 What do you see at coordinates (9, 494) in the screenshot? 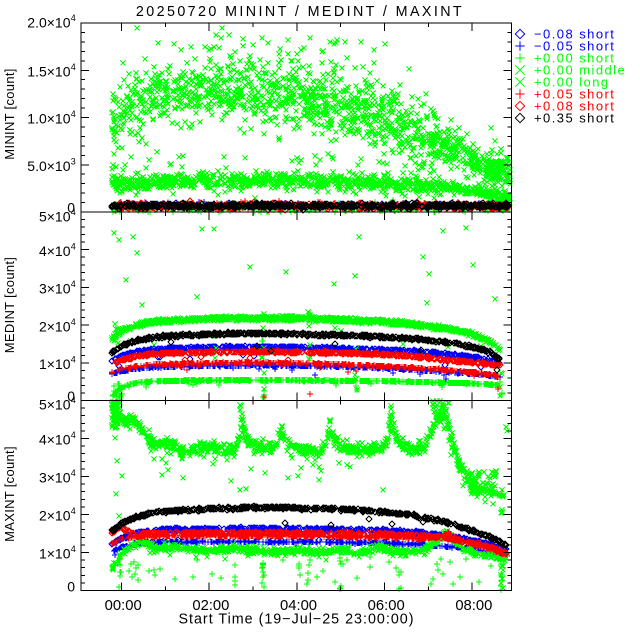
I see `svg-text: MAXINT [count]` at bounding box center [9, 494].